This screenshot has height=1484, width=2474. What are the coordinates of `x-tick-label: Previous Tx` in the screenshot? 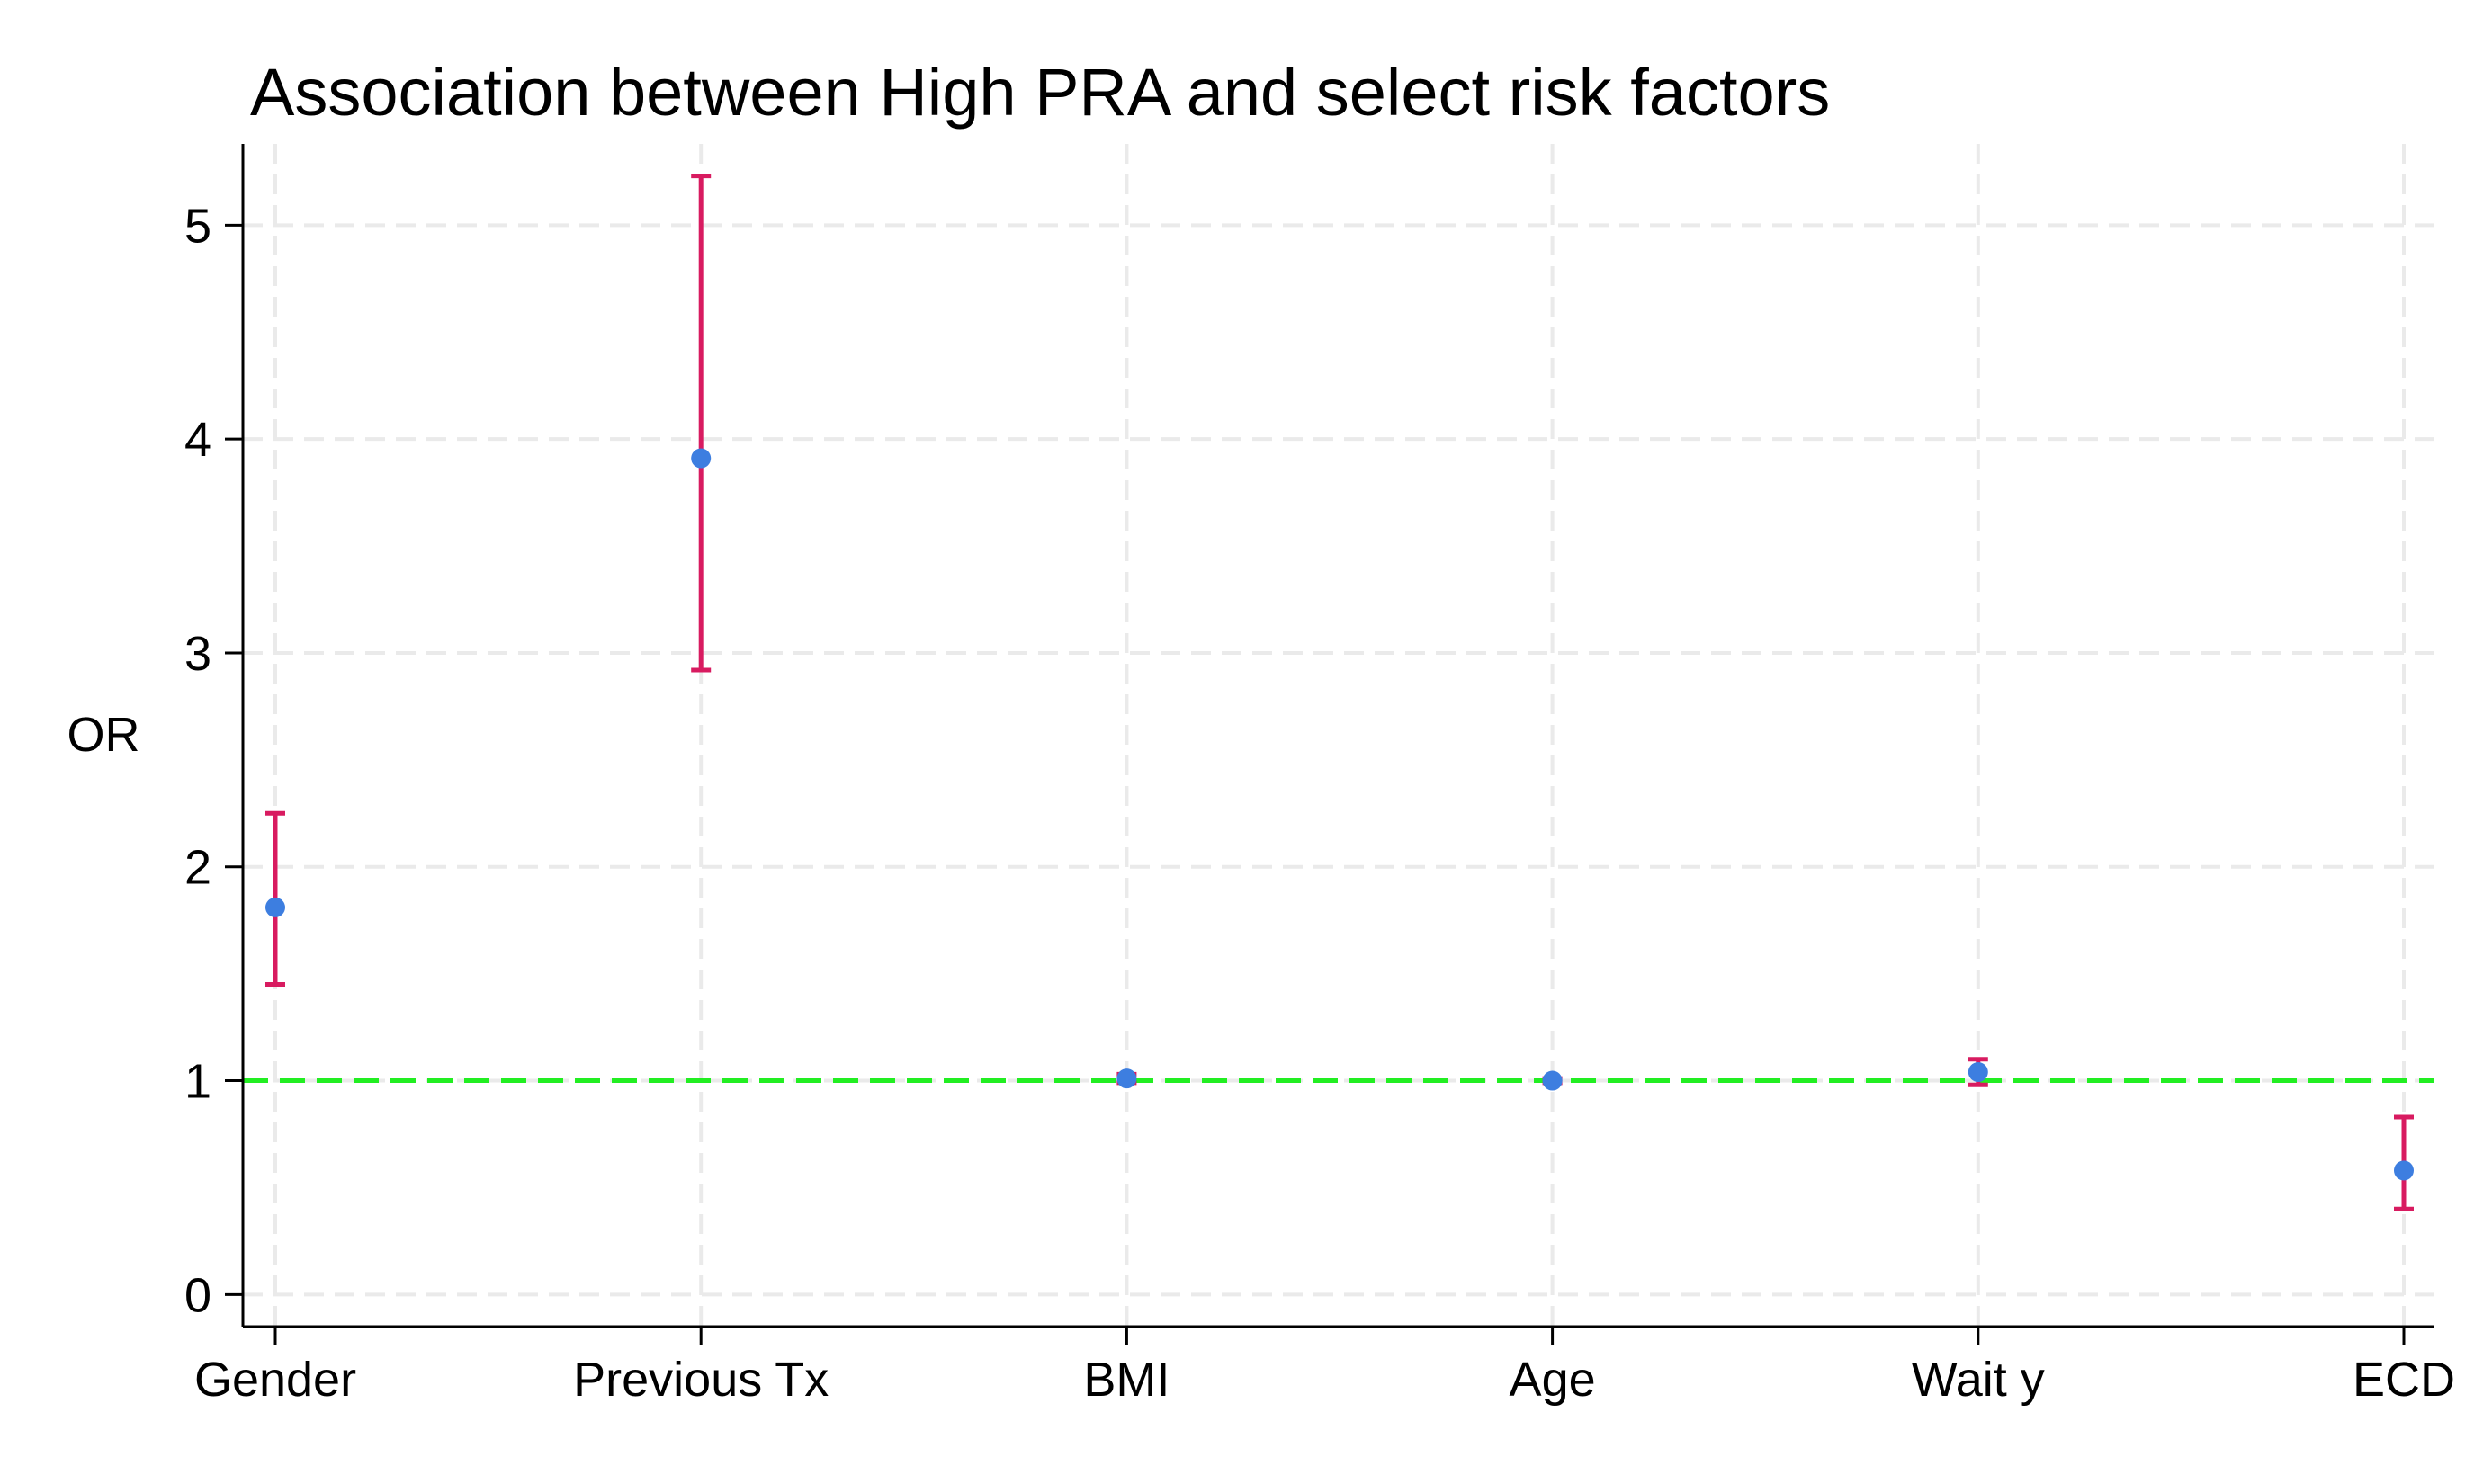 It's located at (701, 1380).